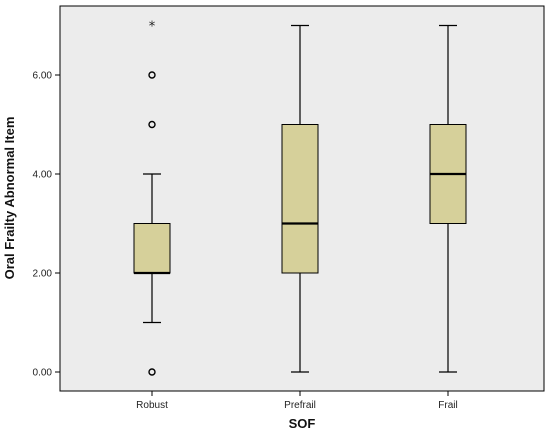 Image resolution: width=550 pixels, height=435 pixels. I want to click on x-tick-label: Robust, so click(152, 405).